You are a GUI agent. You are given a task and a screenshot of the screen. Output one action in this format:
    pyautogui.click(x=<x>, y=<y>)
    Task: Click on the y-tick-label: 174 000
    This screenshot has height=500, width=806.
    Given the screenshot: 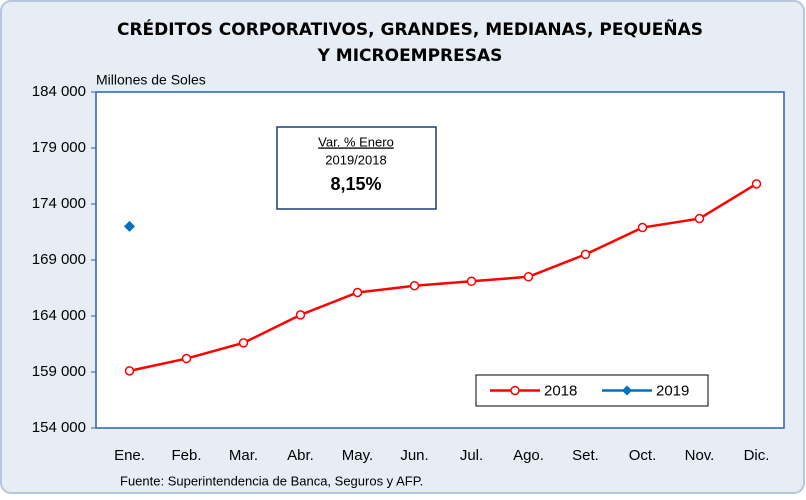 What is the action you would take?
    pyautogui.click(x=59, y=203)
    